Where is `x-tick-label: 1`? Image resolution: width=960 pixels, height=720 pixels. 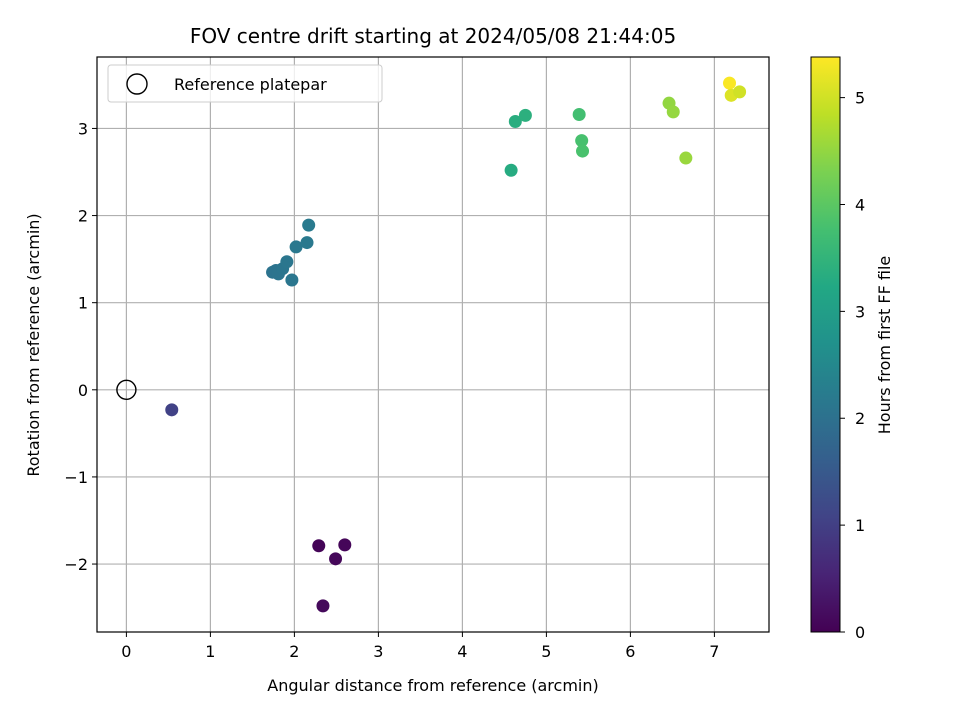
x-tick-label: 1 is located at coordinates (210, 651).